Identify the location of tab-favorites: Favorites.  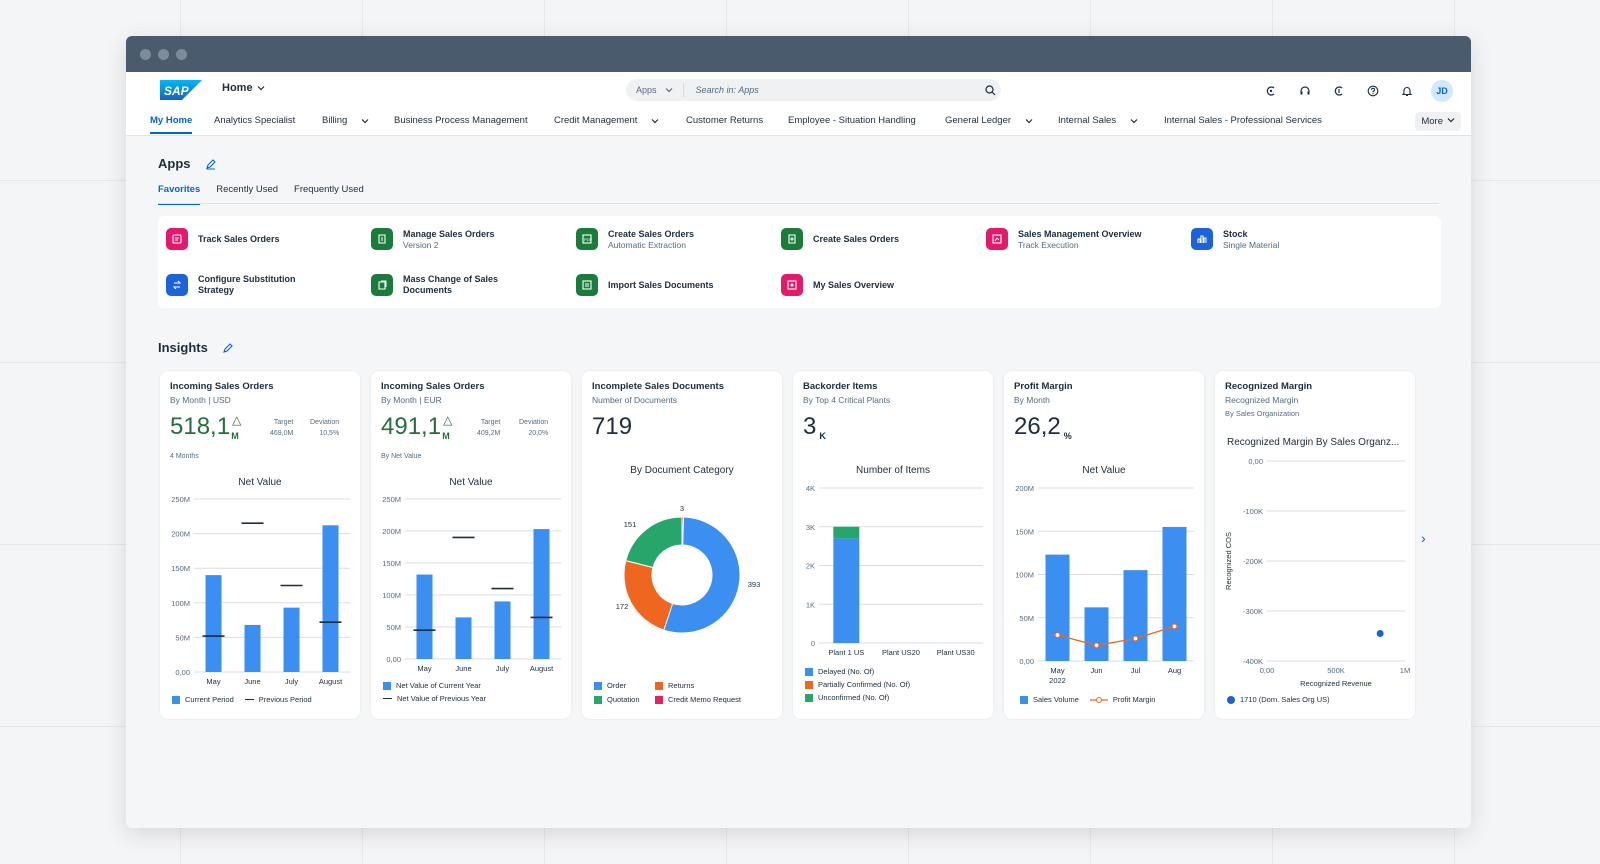
(179, 194).